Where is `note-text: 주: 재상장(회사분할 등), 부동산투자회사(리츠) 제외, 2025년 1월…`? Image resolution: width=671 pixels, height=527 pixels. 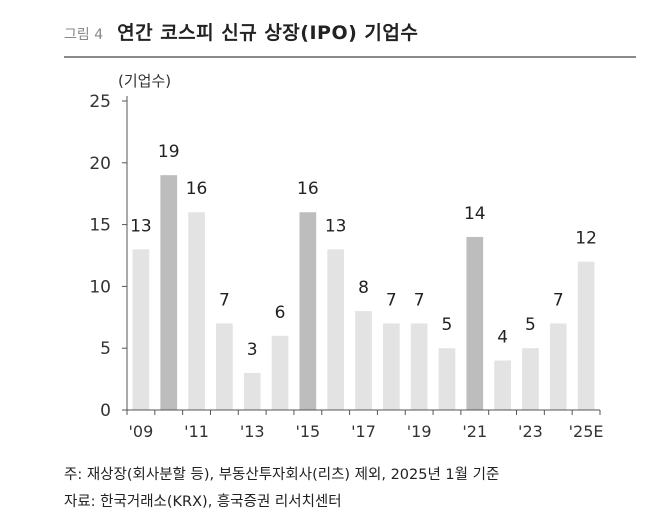 note-text: 주: 재상장(회사분할 등), 부동산투자회사(리츠) 제외, 2025년 1월… is located at coordinates (282, 475).